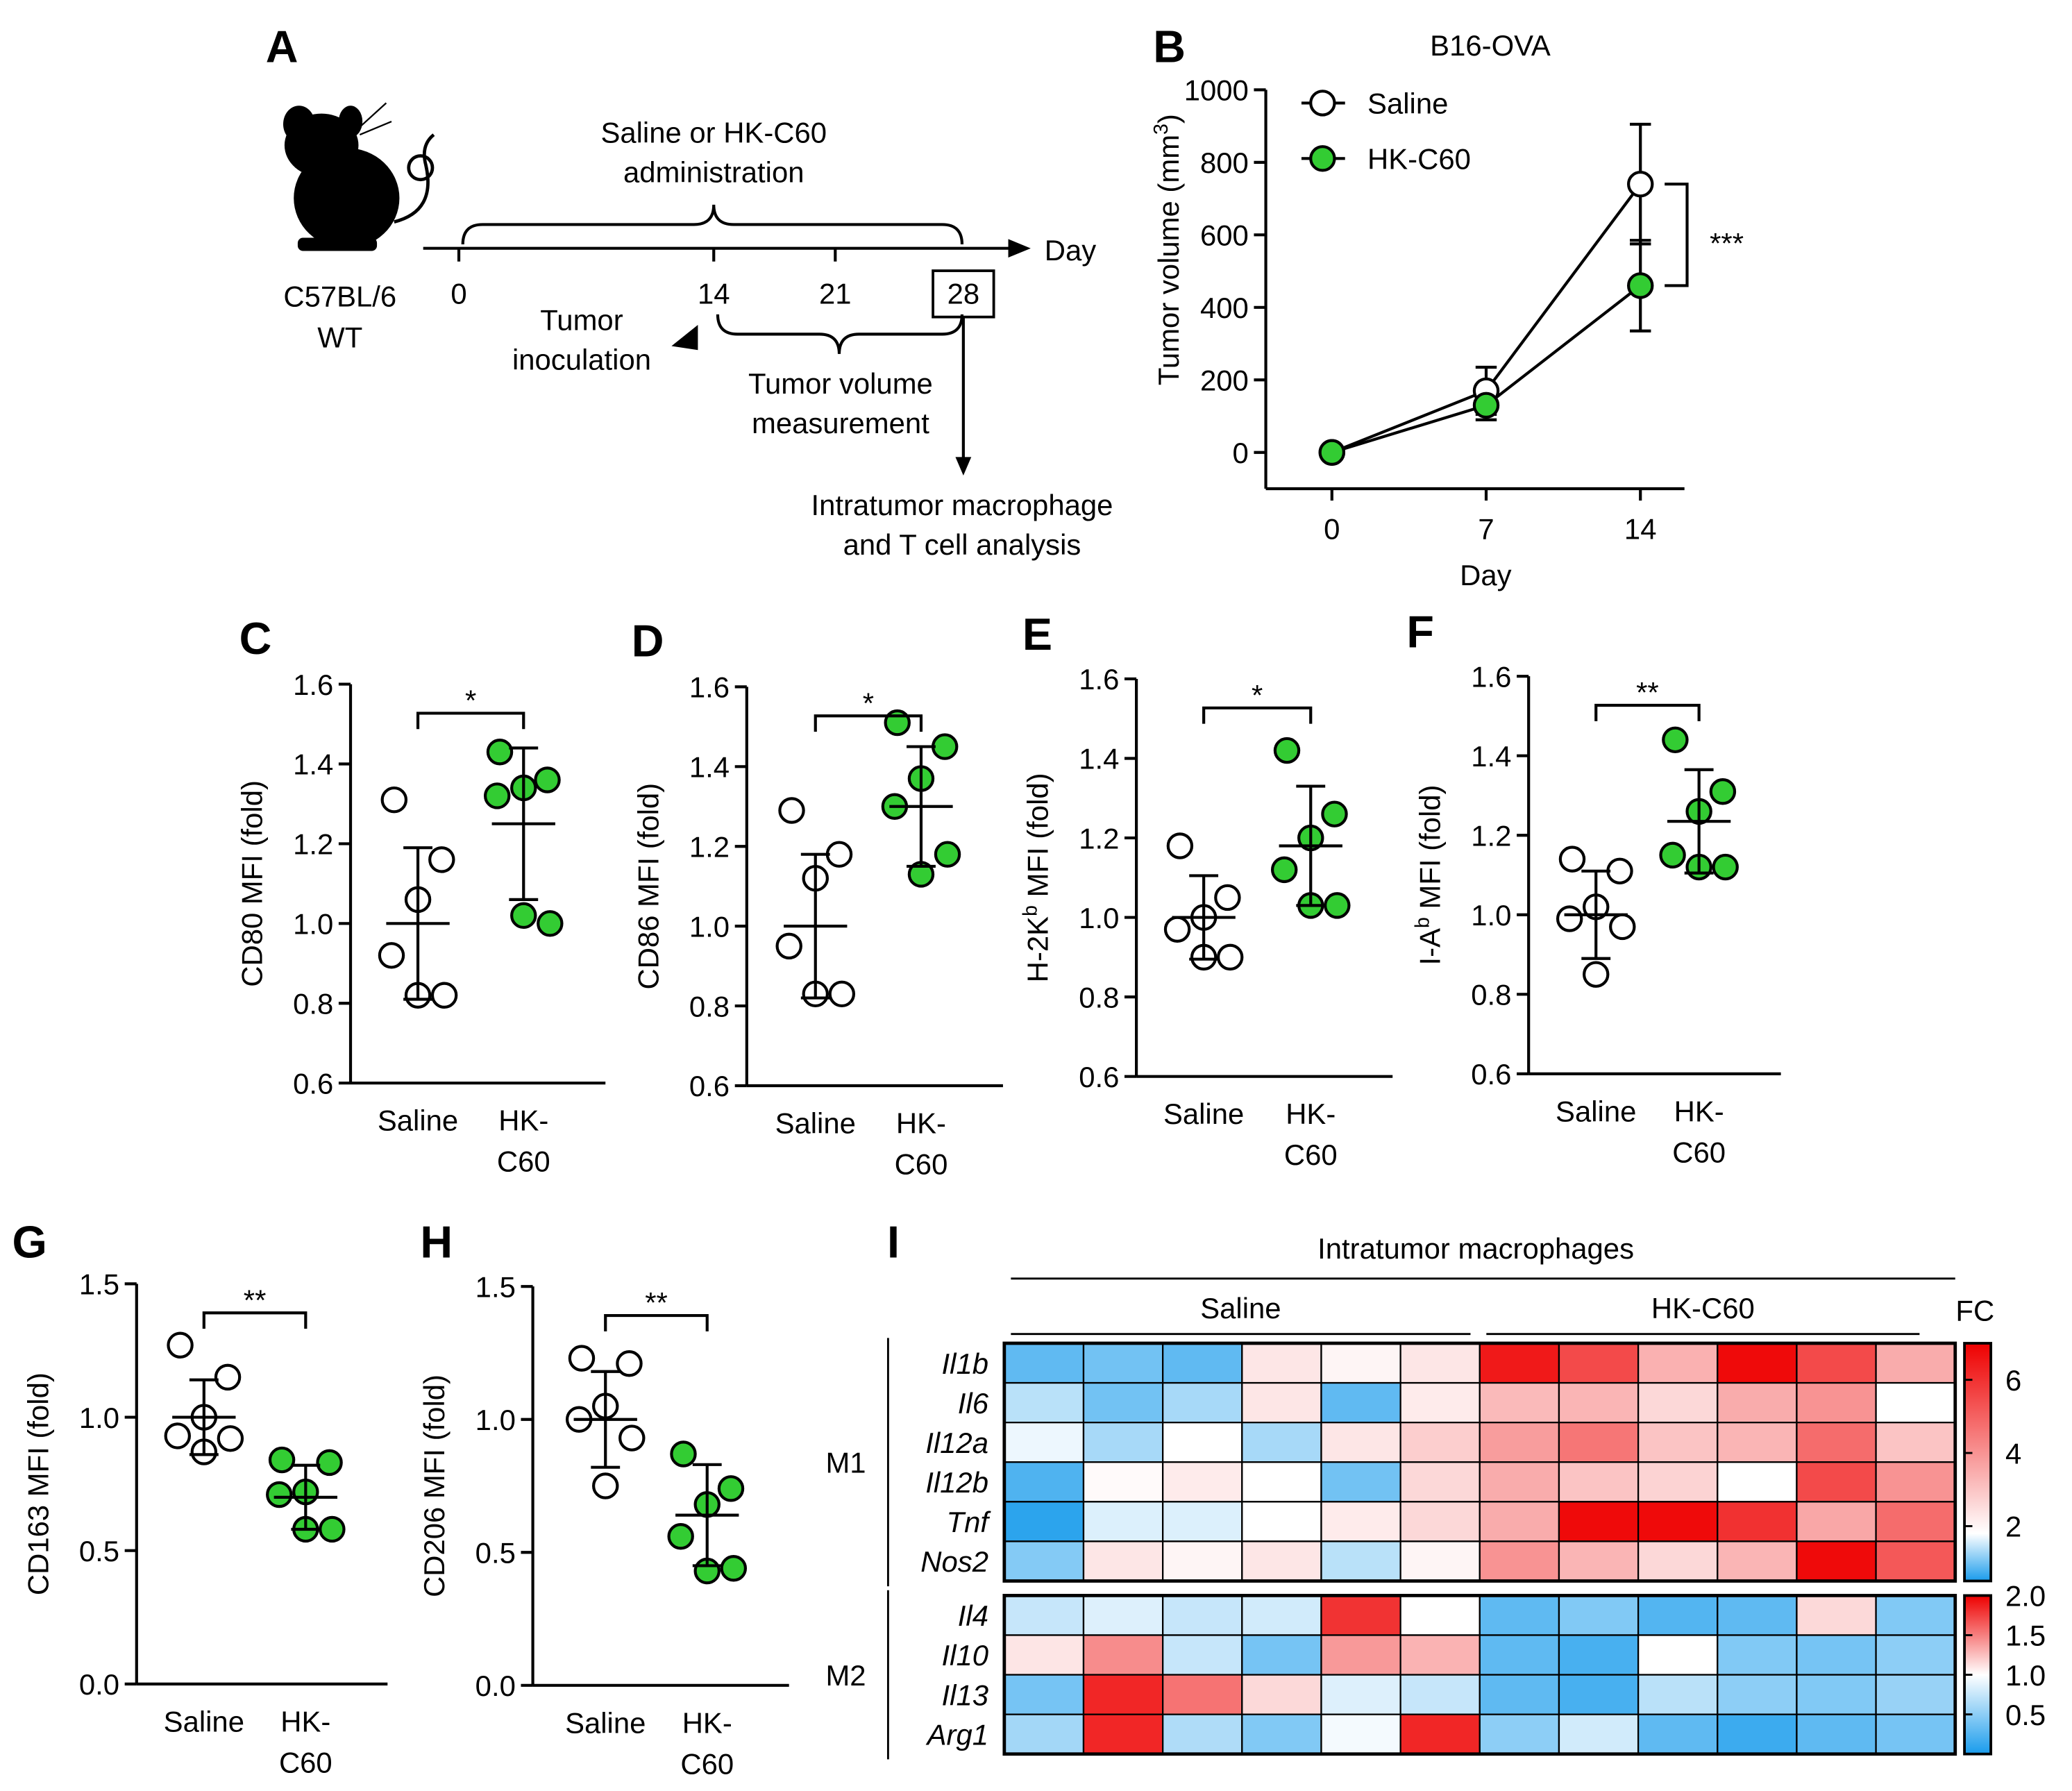 The image size is (2072, 1791). I want to click on sd-bar, so click(1699, 821).